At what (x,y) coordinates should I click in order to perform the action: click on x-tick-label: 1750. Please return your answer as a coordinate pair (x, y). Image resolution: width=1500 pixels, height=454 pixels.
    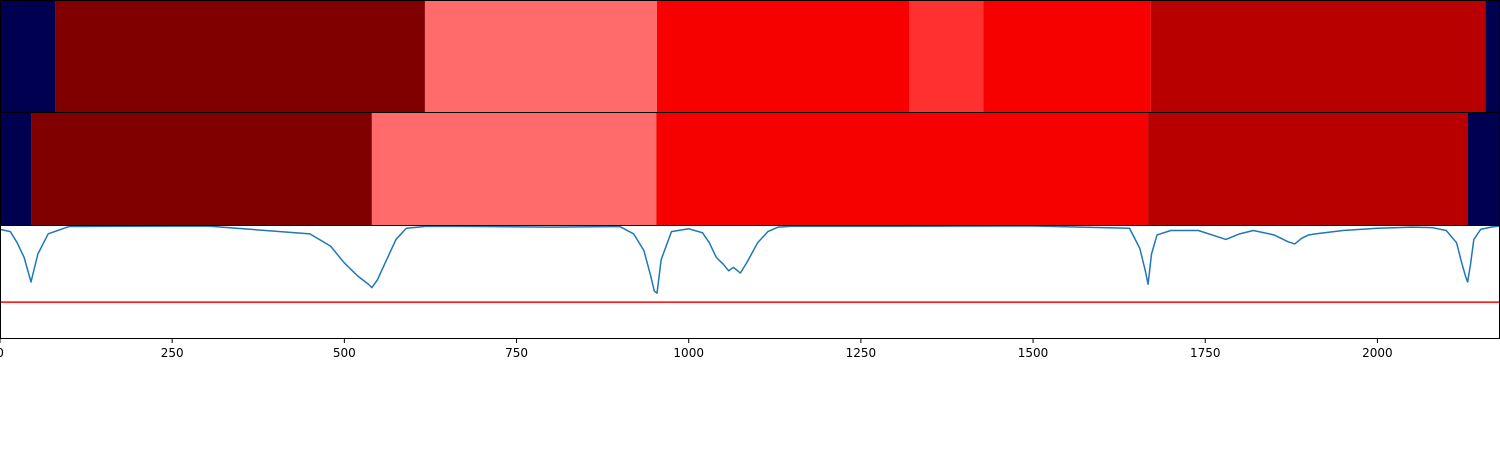
    Looking at the image, I should click on (1205, 353).